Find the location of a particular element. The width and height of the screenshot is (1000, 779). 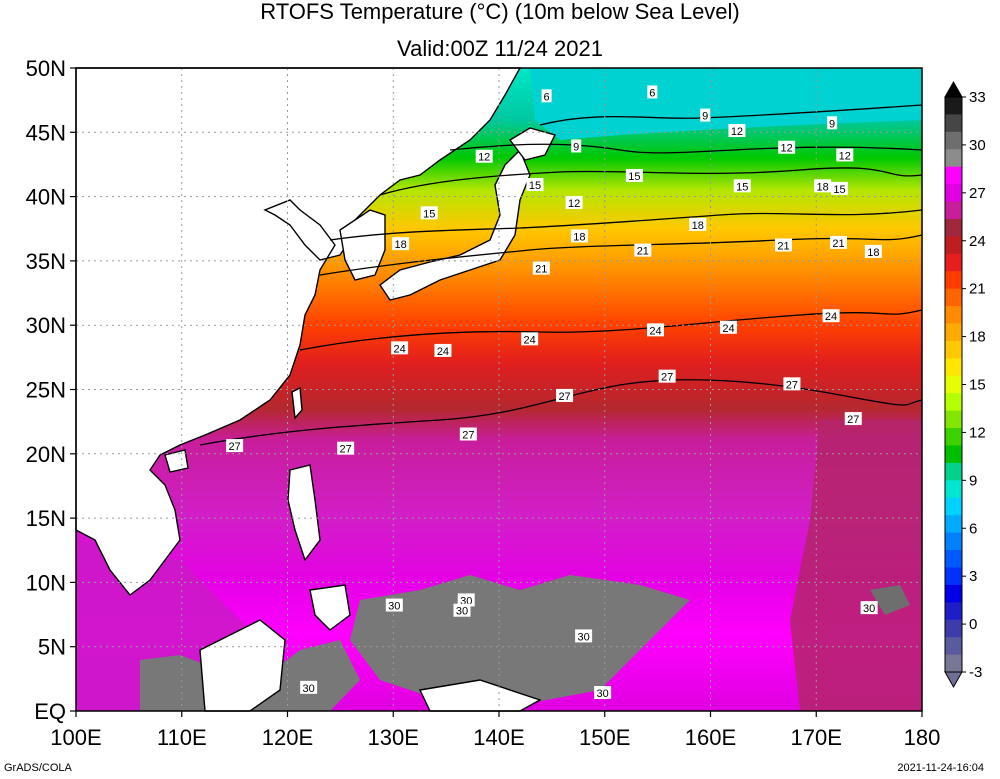

japan-islands is located at coordinates (455, 224).